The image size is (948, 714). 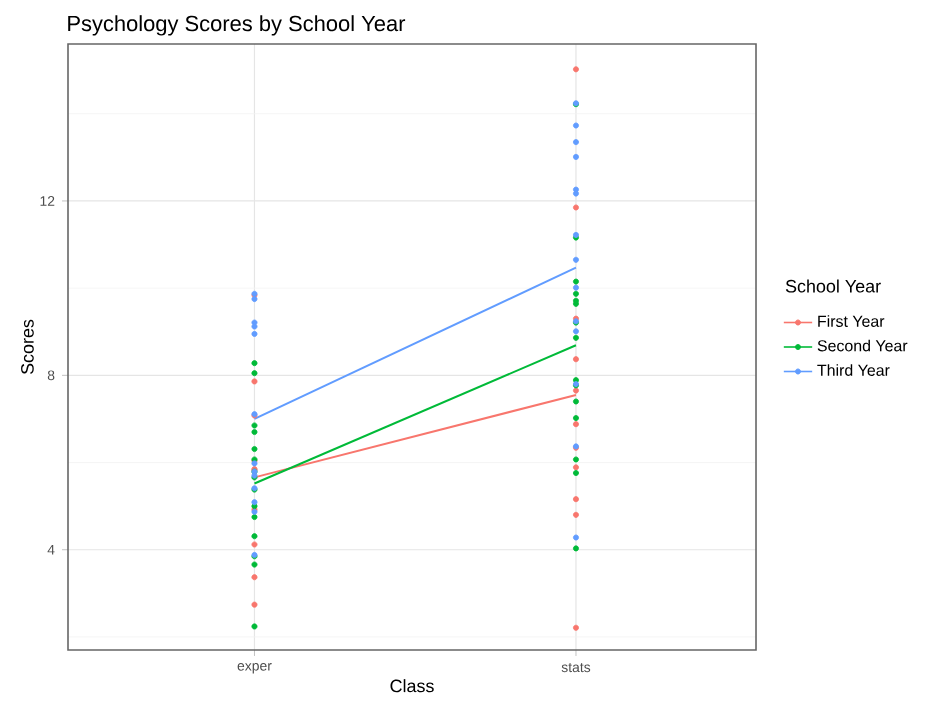 What do you see at coordinates (237, 25) in the screenshot?
I see `chart-title: Psychology Scores by School Year` at bounding box center [237, 25].